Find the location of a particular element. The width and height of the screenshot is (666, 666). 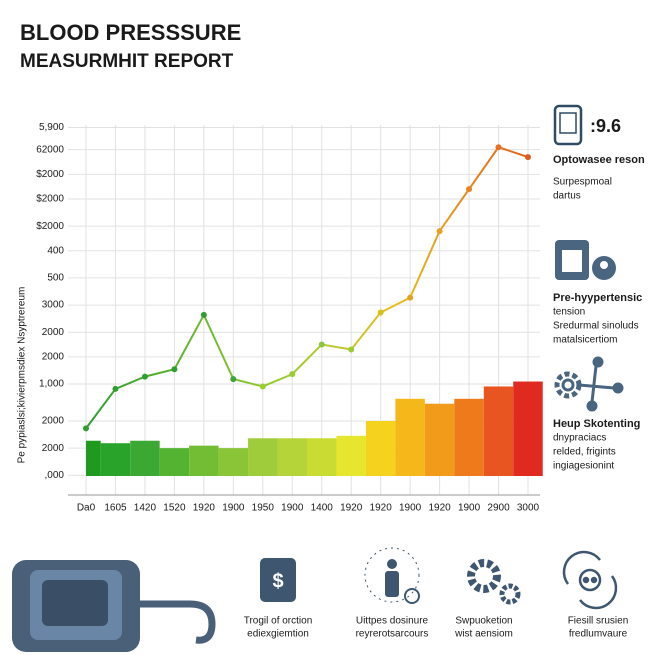

side-text: ingiagesionint is located at coordinates (583, 466).